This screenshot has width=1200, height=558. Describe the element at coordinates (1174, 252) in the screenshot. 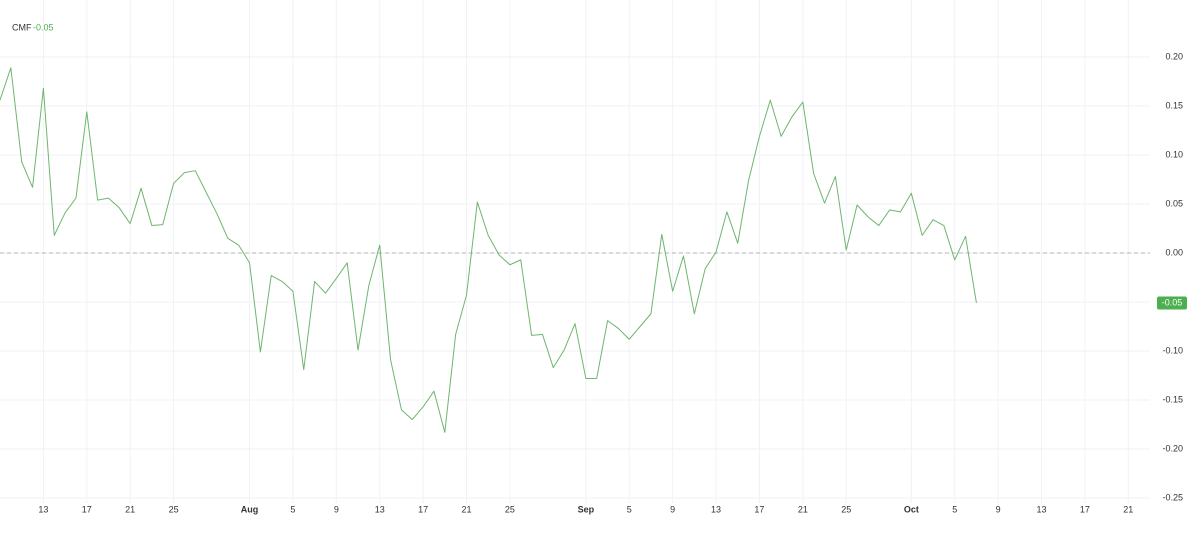

I see `y-tick-label: 0.00` at that location.